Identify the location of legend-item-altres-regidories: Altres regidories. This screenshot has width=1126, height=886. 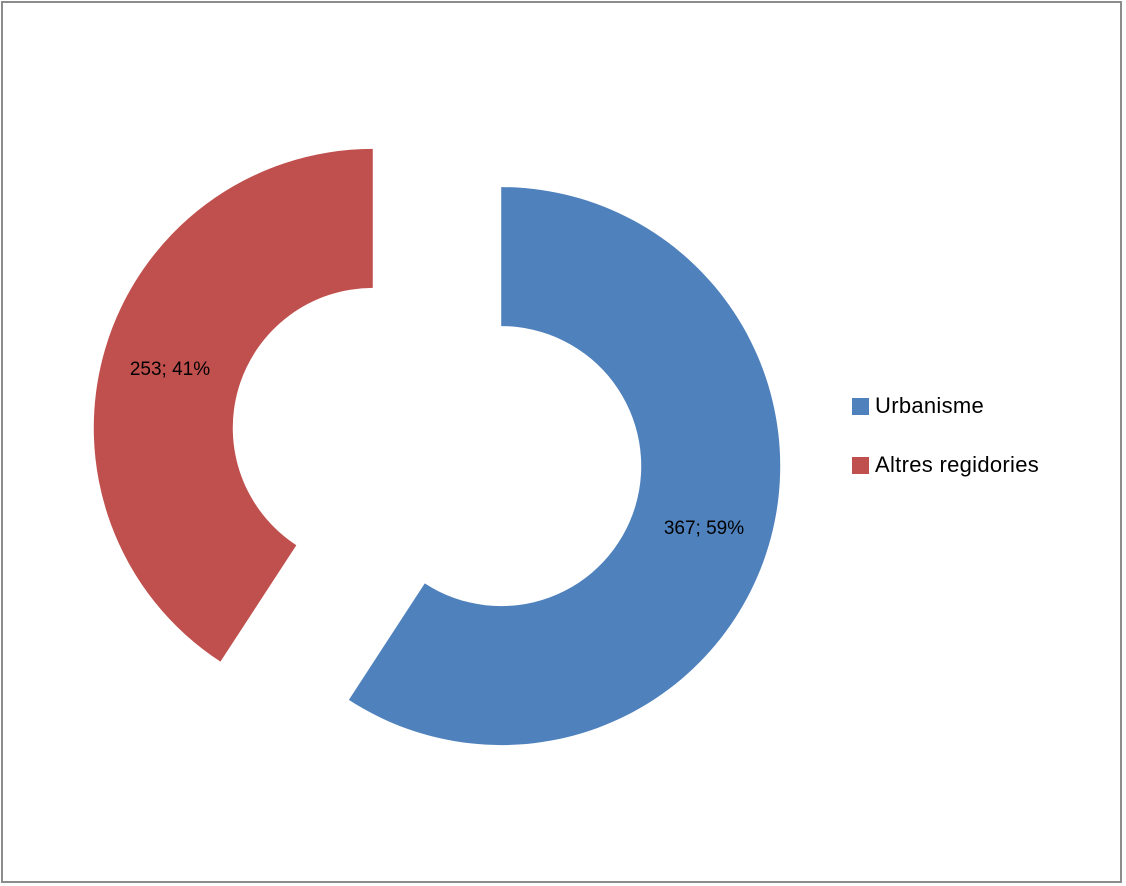
(945, 465).